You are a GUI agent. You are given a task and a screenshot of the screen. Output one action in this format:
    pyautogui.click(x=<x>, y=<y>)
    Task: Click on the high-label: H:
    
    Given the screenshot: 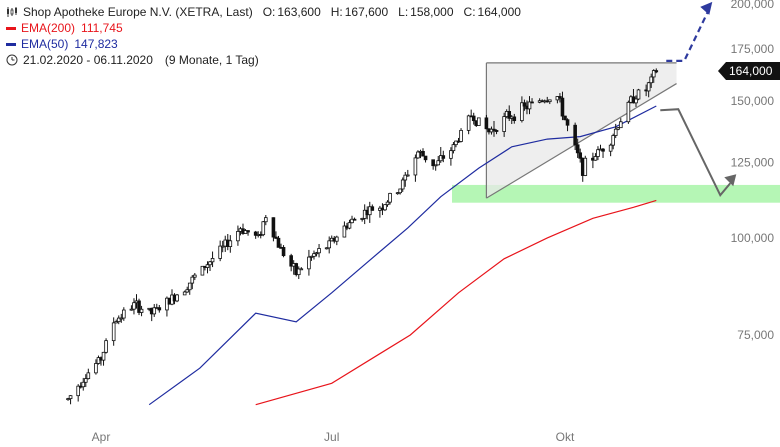 What is the action you would take?
    pyautogui.click(x=336, y=12)
    